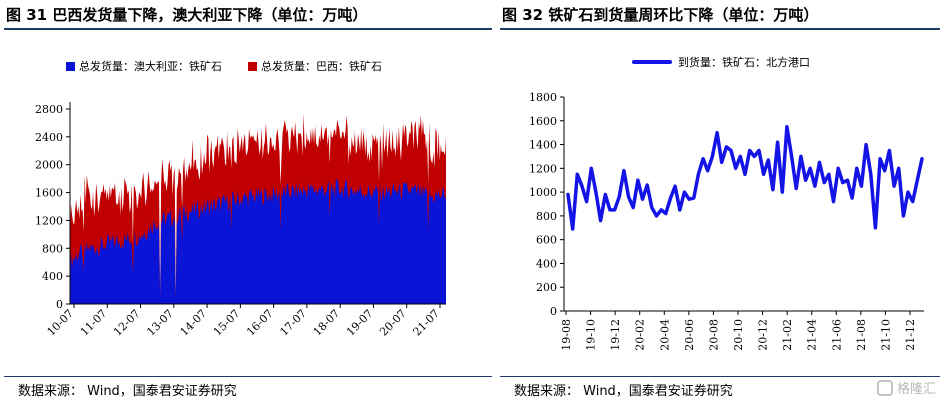 Image resolution: width=944 pixels, height=404 pixels. I want to click on legend-item-north-port: 到货量：铁矿石：北方港口, so click(721, 62).